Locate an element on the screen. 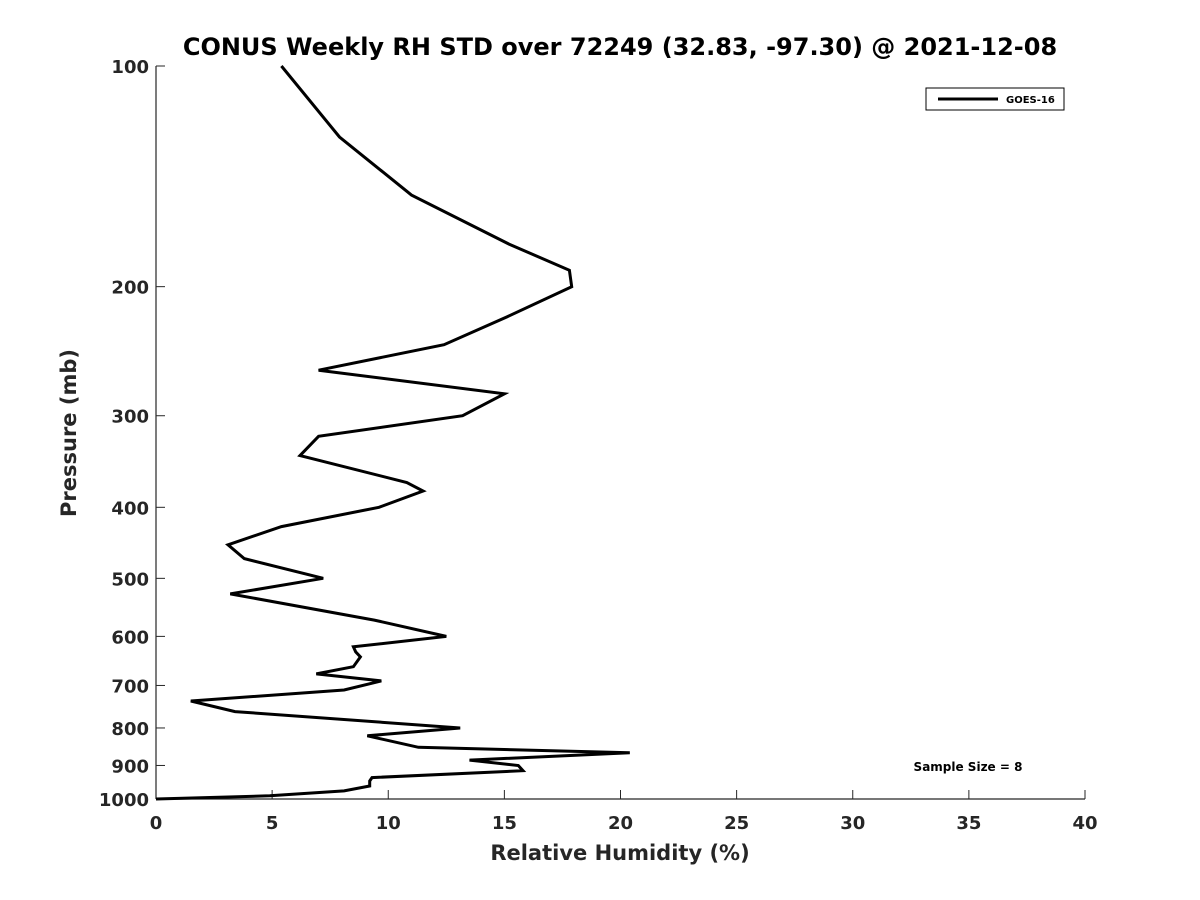 This screenshot has width=1200, height=900. y-tick-label: 600 is located at coordinates (130, 637).